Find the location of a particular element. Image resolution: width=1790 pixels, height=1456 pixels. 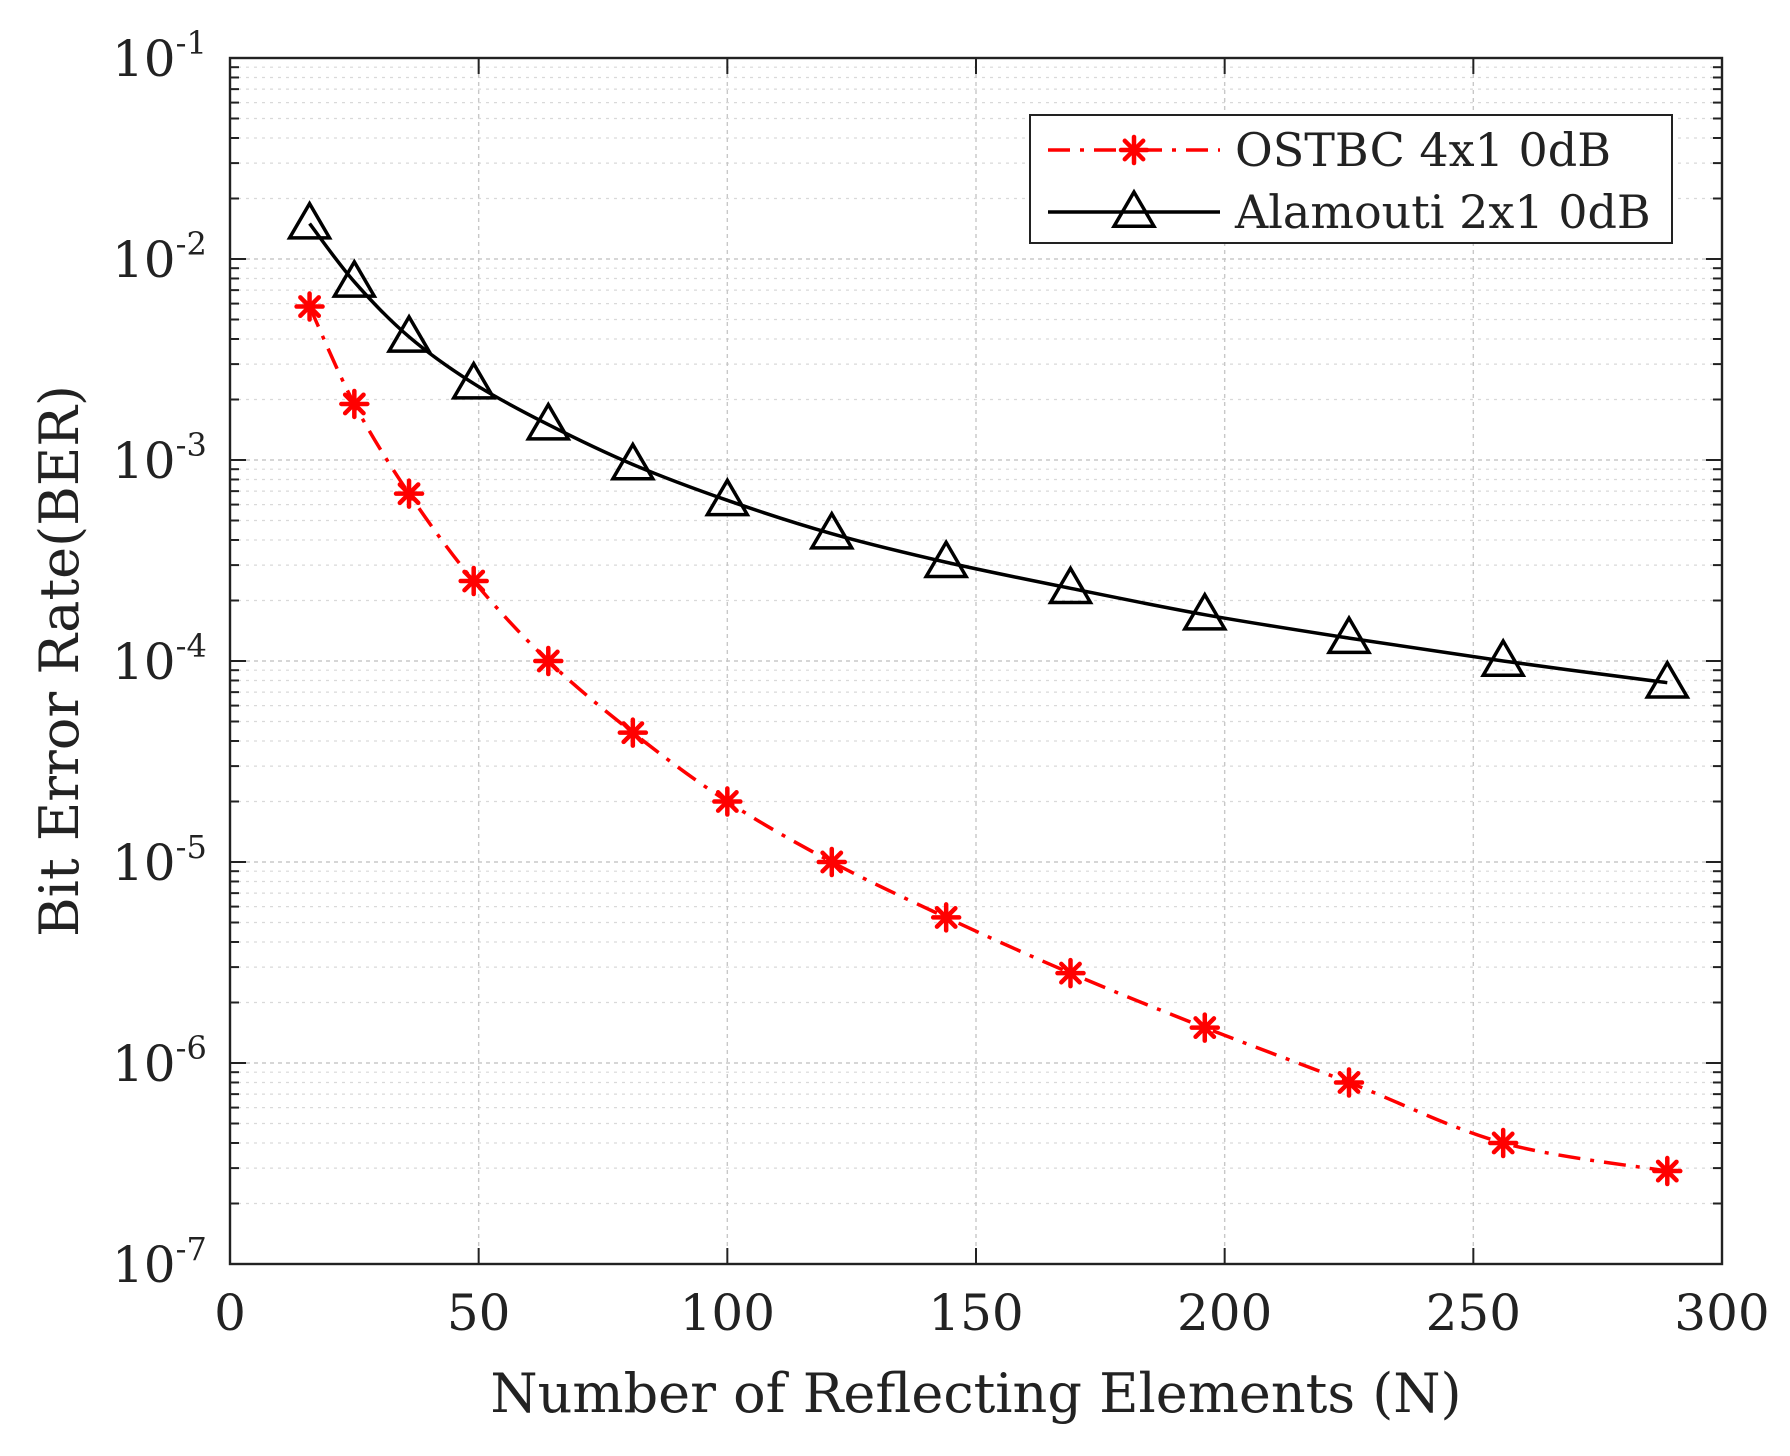

y-tick-label: 10⁻⁶ is located at coordinates (159, 1061).